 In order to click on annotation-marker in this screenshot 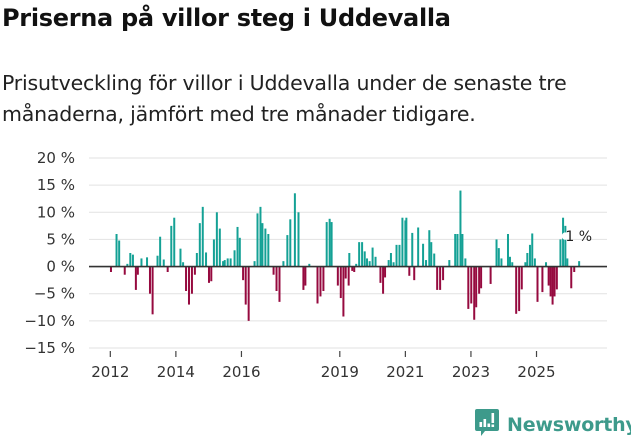, I will do `click(565, 236)`.